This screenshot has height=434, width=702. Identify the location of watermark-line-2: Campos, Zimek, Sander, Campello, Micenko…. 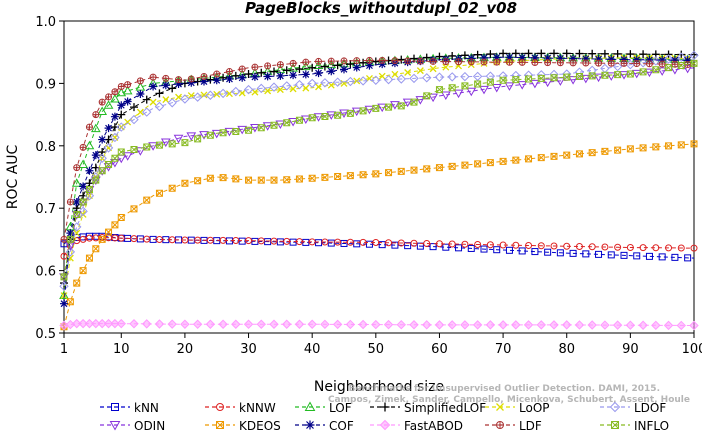
(509, 400).